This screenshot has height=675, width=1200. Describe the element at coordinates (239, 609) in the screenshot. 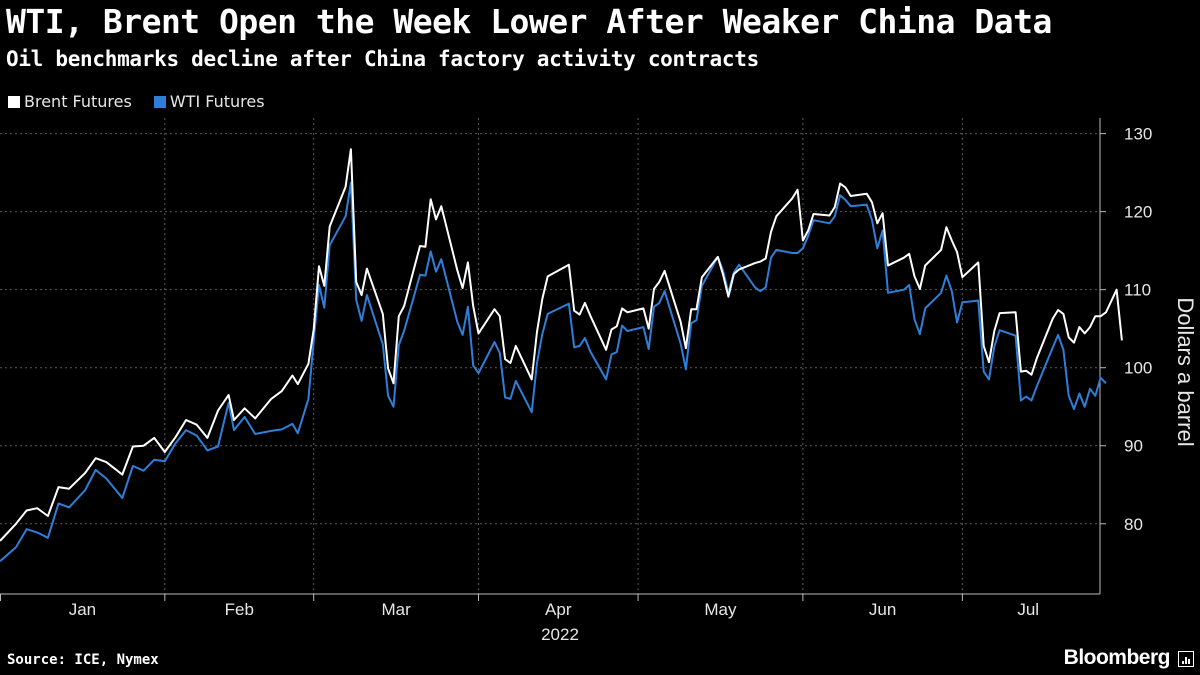

I see `x-tick-label-Feb: Feb` at that location.